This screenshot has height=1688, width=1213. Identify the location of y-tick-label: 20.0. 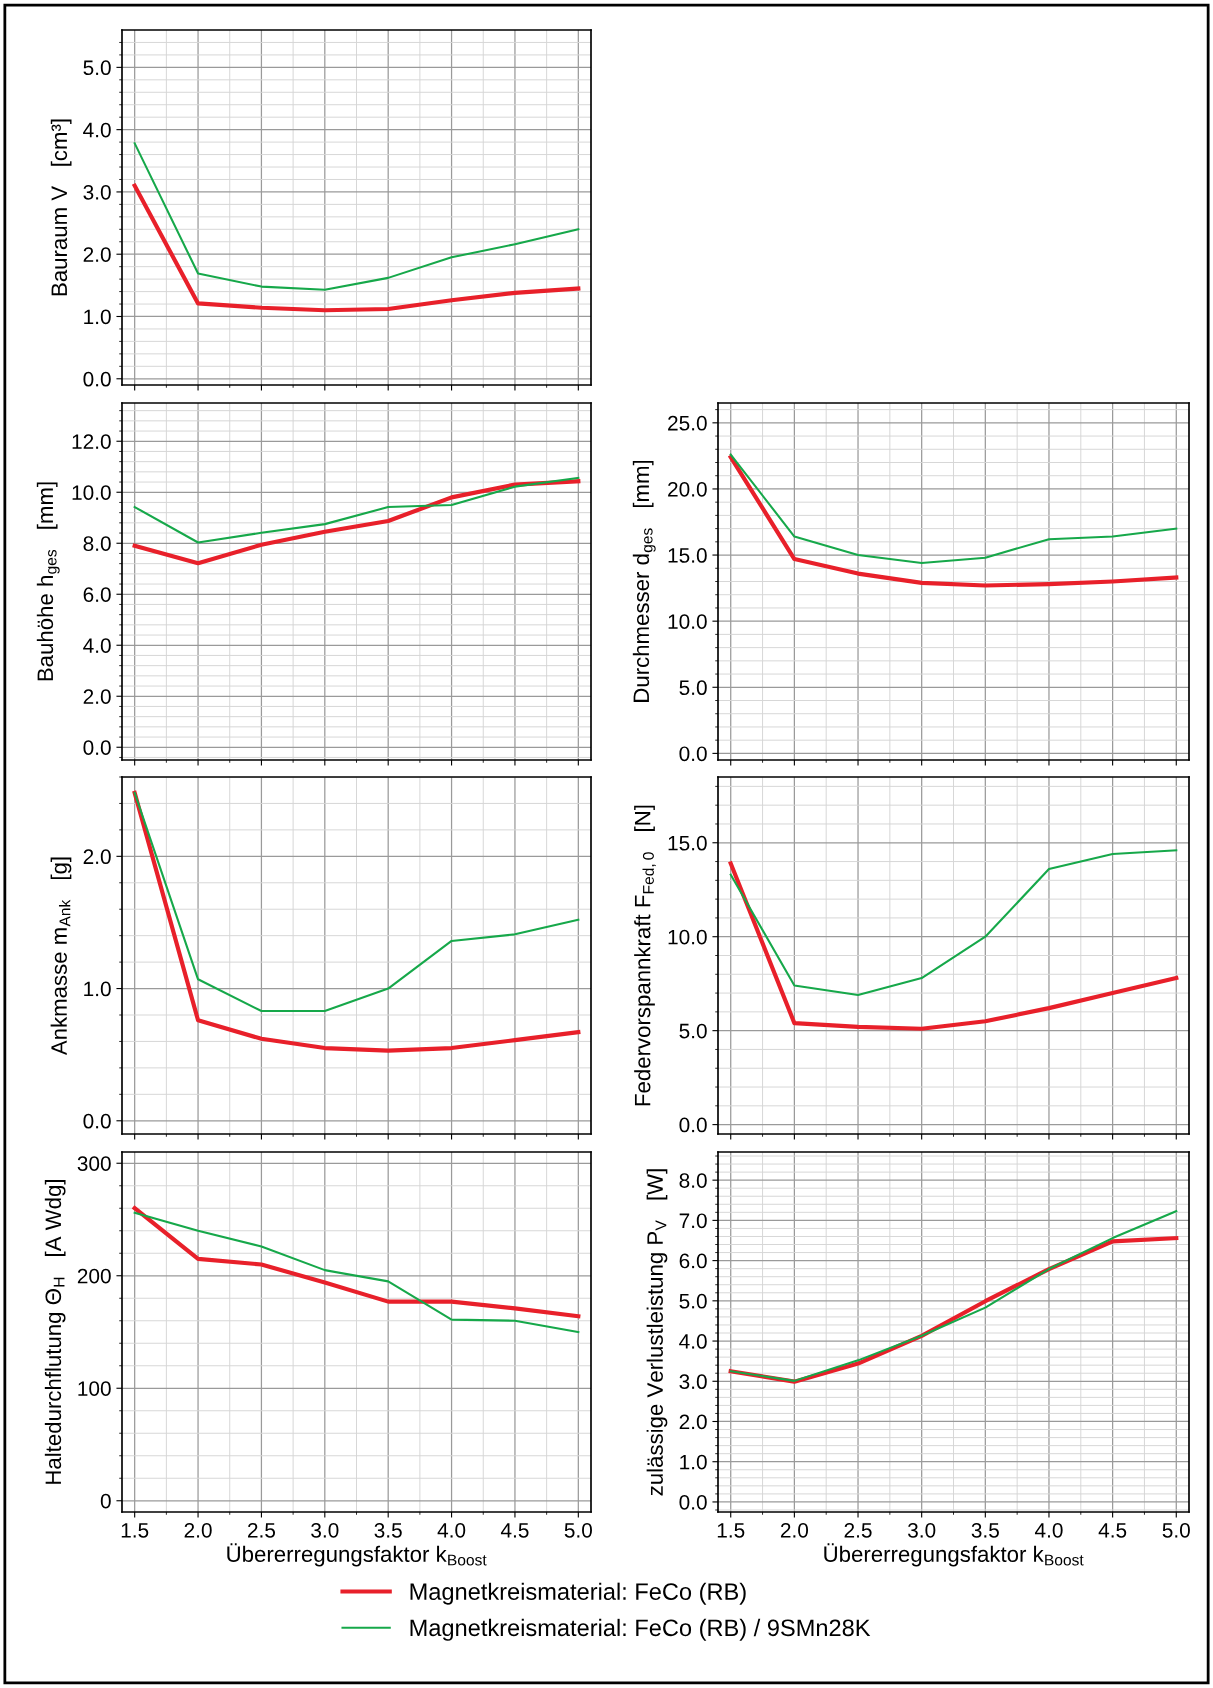
(687, 489).